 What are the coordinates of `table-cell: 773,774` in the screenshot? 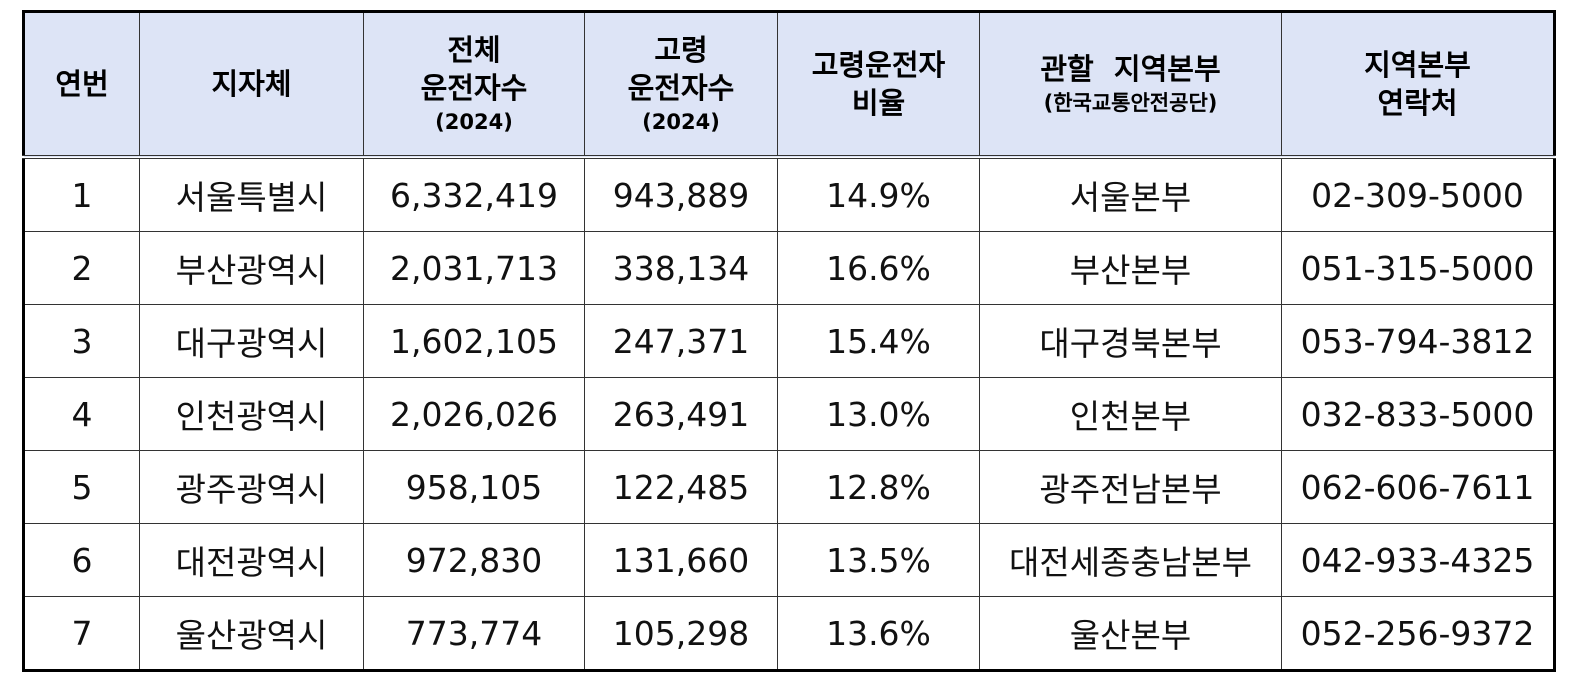 It's located at (474, 633).